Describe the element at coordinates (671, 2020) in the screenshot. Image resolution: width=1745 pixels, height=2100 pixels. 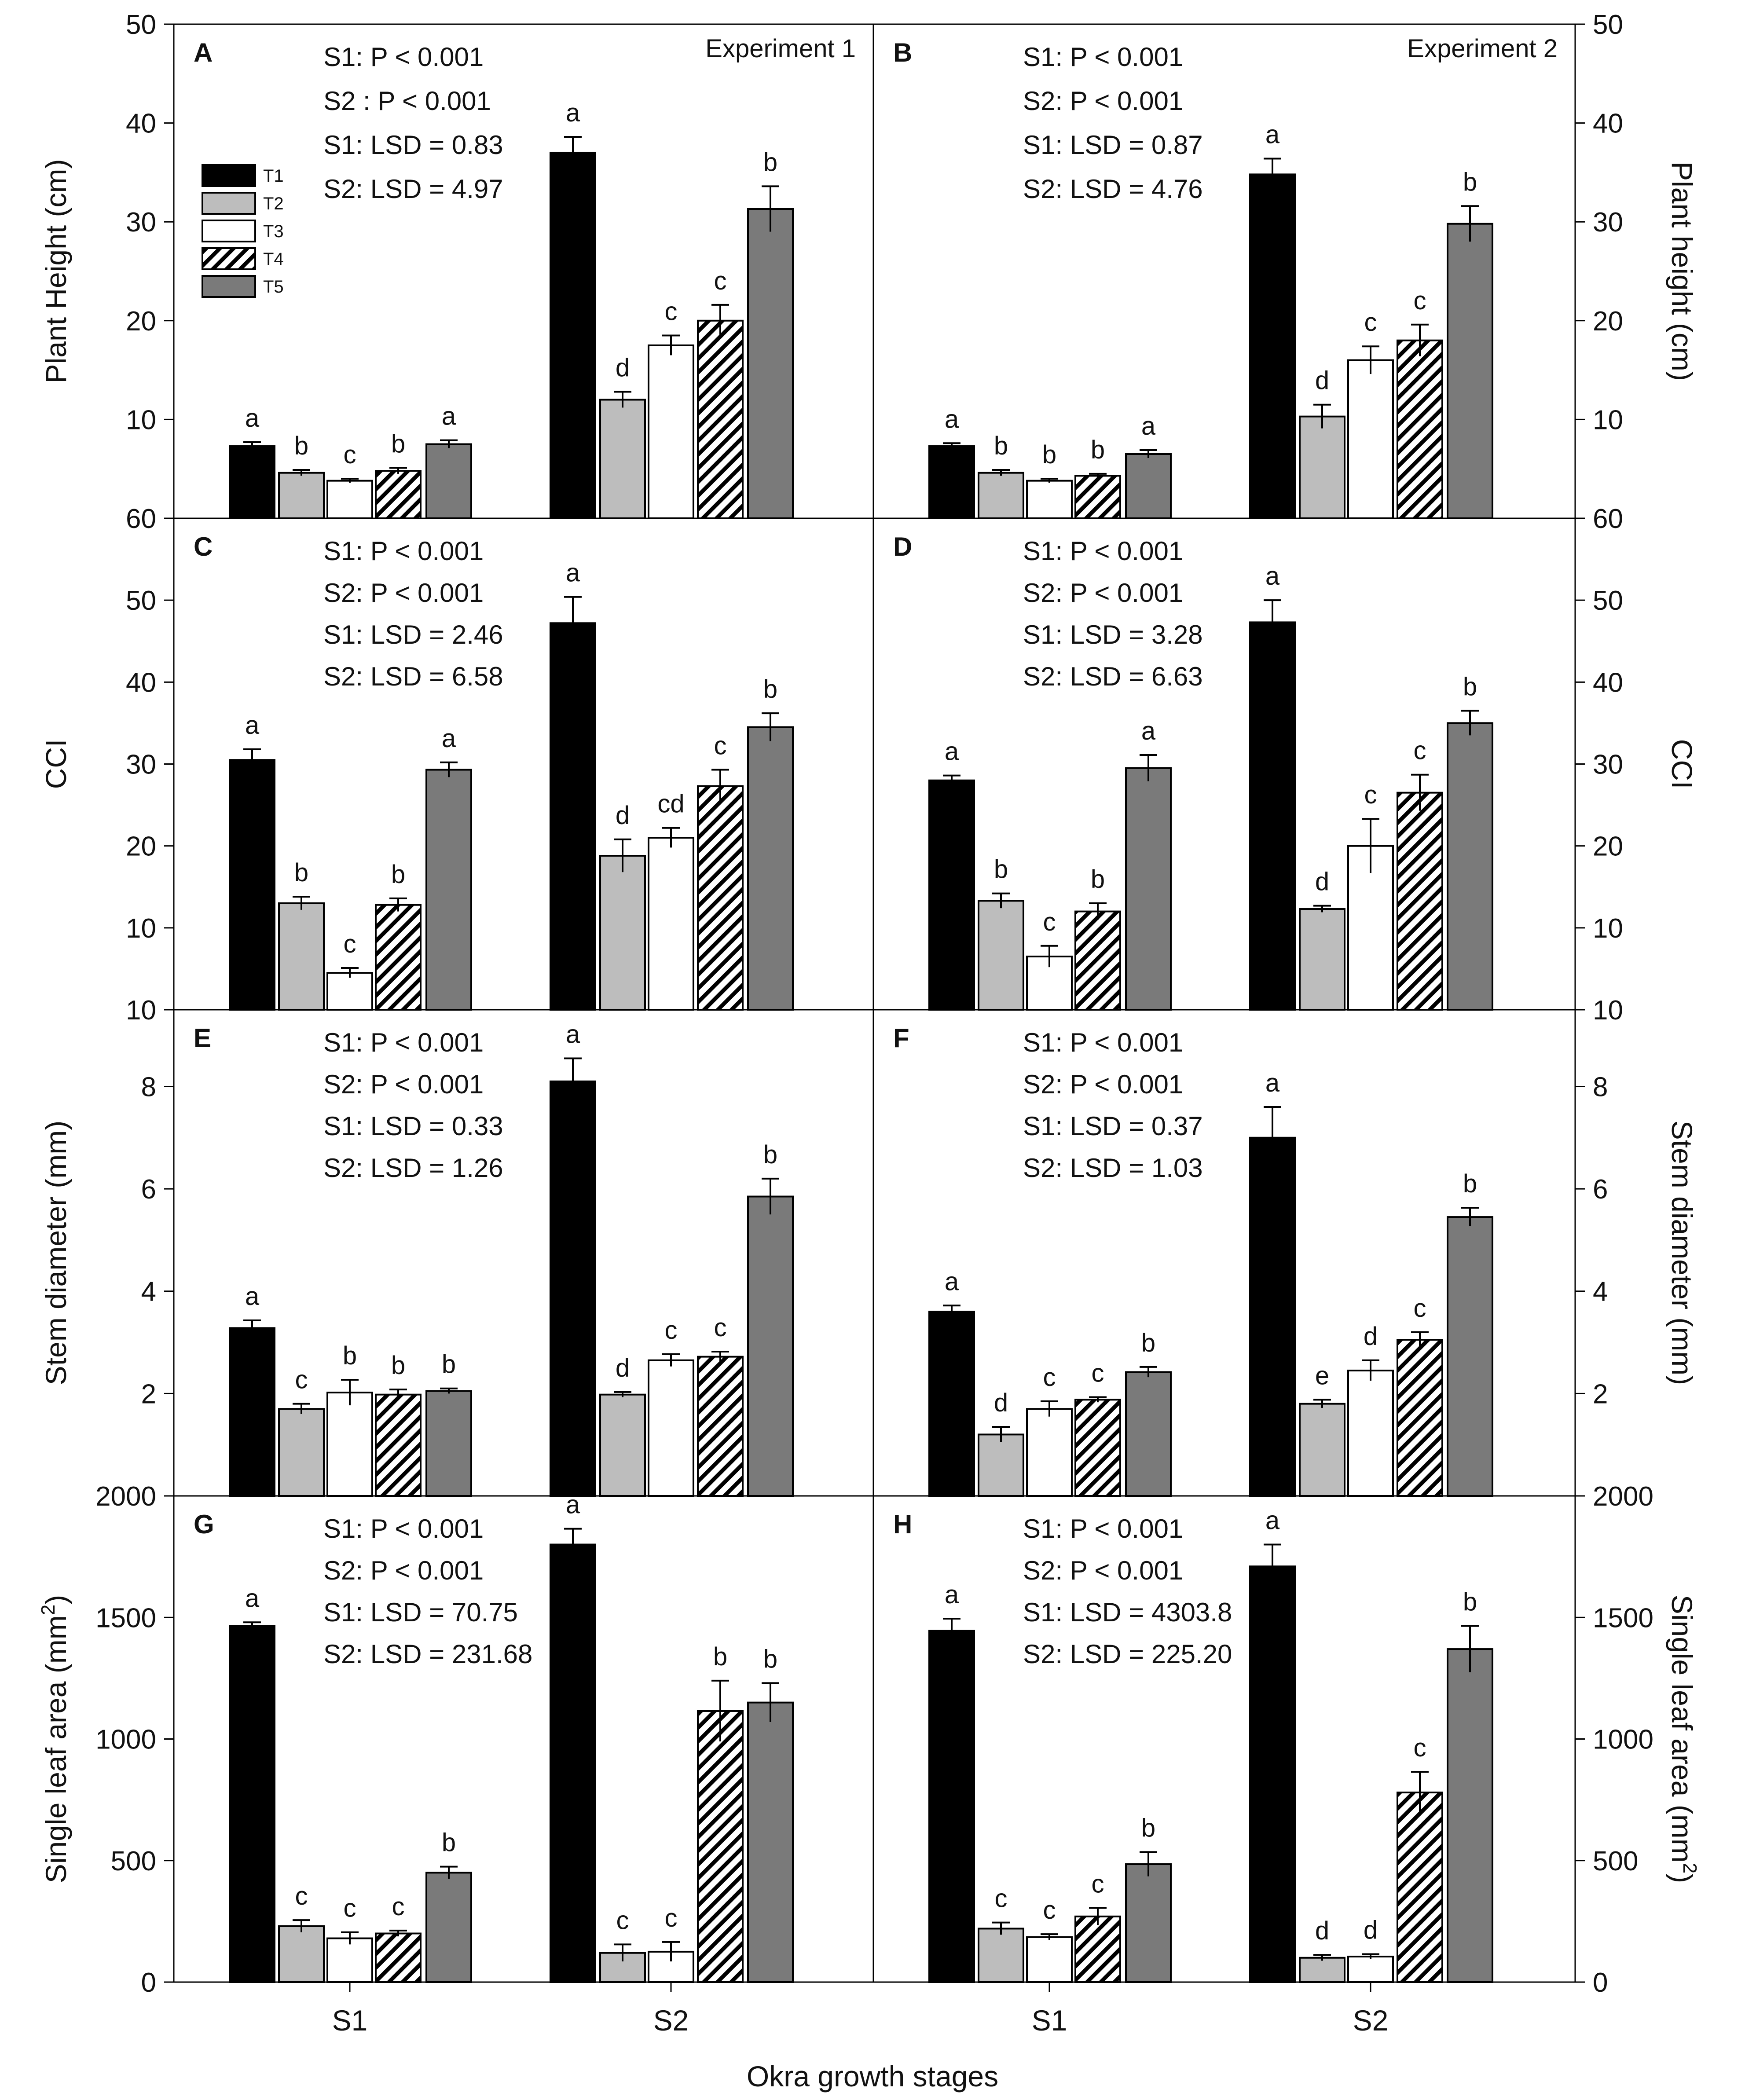
I see `x-tick-label: S2` at that location.